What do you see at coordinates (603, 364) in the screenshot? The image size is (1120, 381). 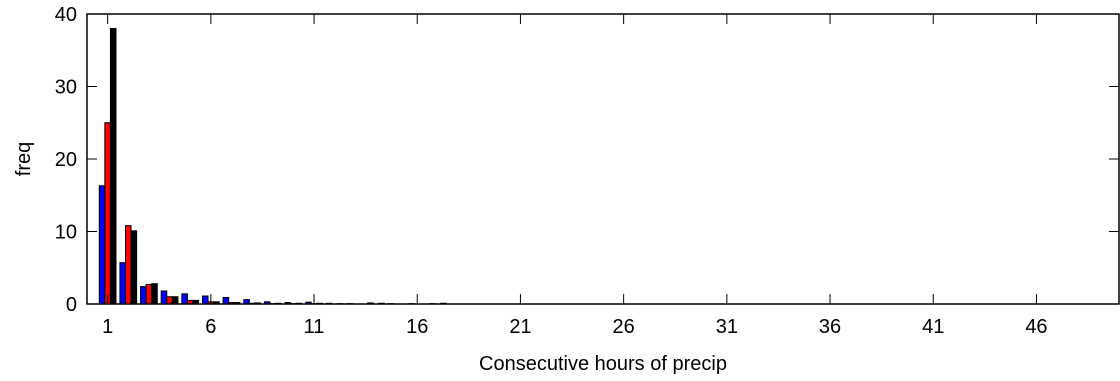 I see `x-axis-label: Consecutive hours of precip` at bounding box center [603, 364].